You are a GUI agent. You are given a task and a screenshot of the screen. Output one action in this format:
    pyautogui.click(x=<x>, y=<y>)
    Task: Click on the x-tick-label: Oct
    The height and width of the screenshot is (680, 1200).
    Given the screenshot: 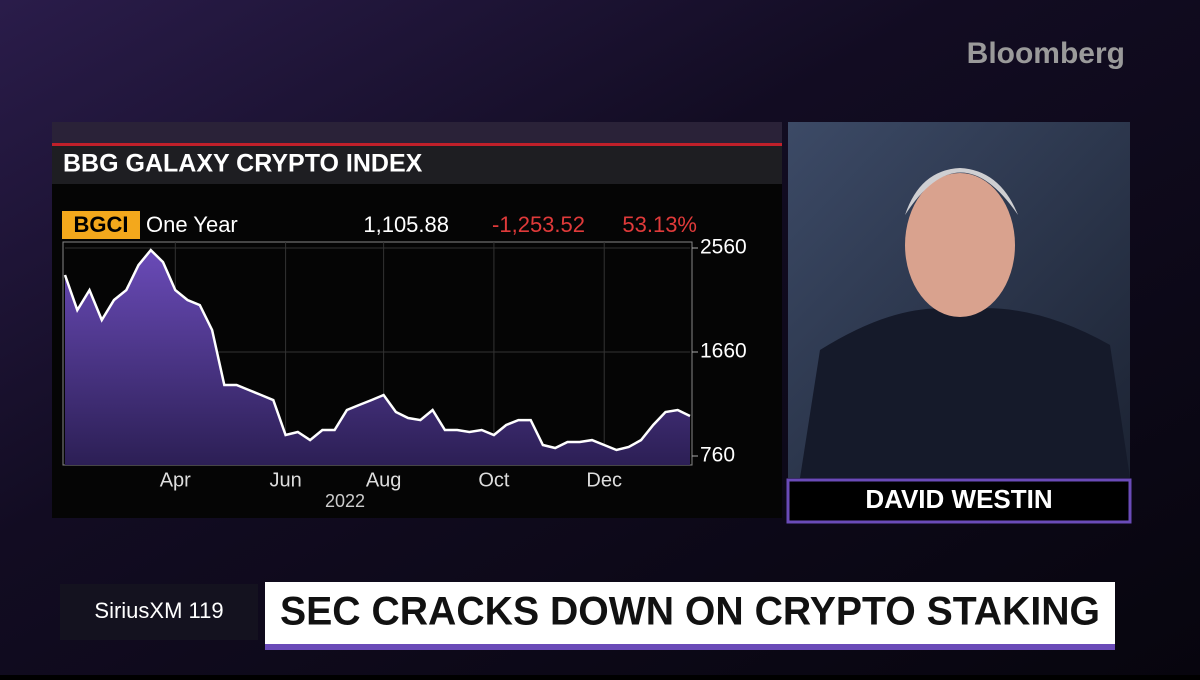 What is the action you would take?
    pyautogui.click(x=494, y=480)
    